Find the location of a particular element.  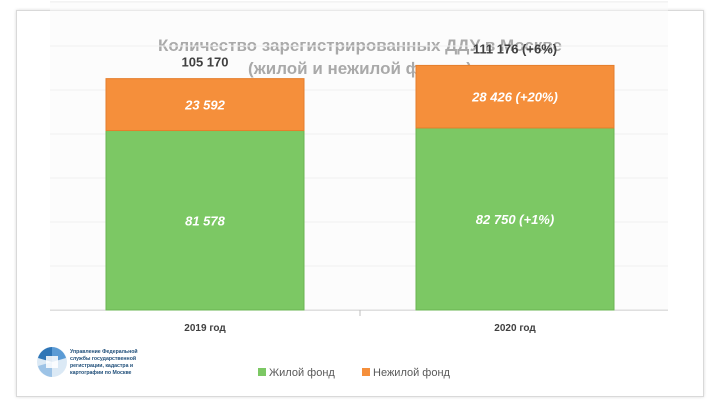

total-label: 111 176 (+6%) is located at coordinates (515, 48).